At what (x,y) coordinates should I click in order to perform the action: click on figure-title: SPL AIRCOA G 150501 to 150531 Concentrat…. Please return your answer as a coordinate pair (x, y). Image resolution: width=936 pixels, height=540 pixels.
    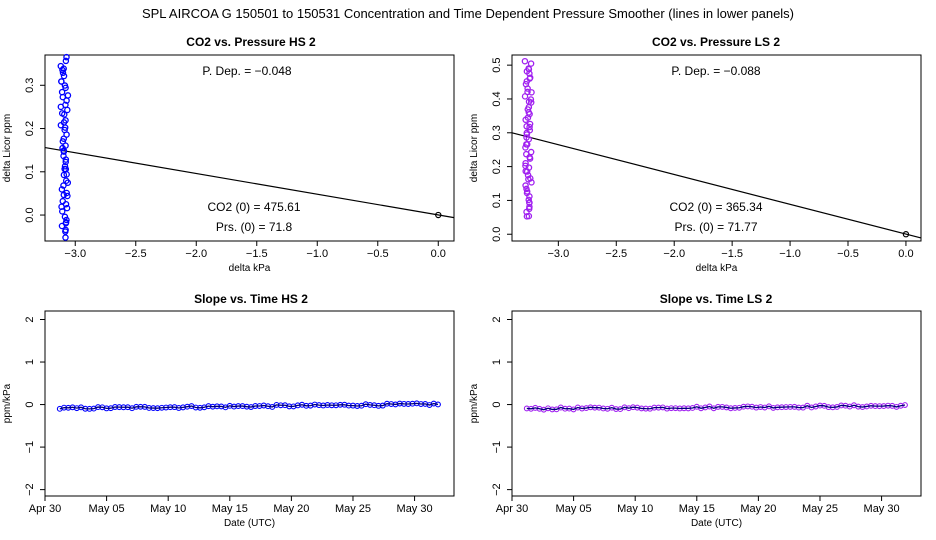
    Looking at the image, I should click on (468, 13).